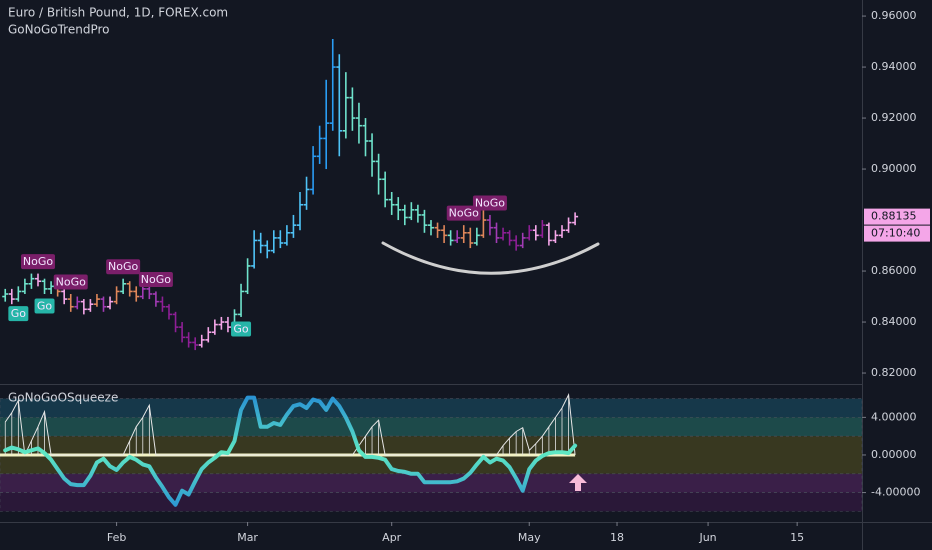 The width and height of the screenshot is (932, 550). I want to click on y-tick-label: -4.00000, so click(895, 492).